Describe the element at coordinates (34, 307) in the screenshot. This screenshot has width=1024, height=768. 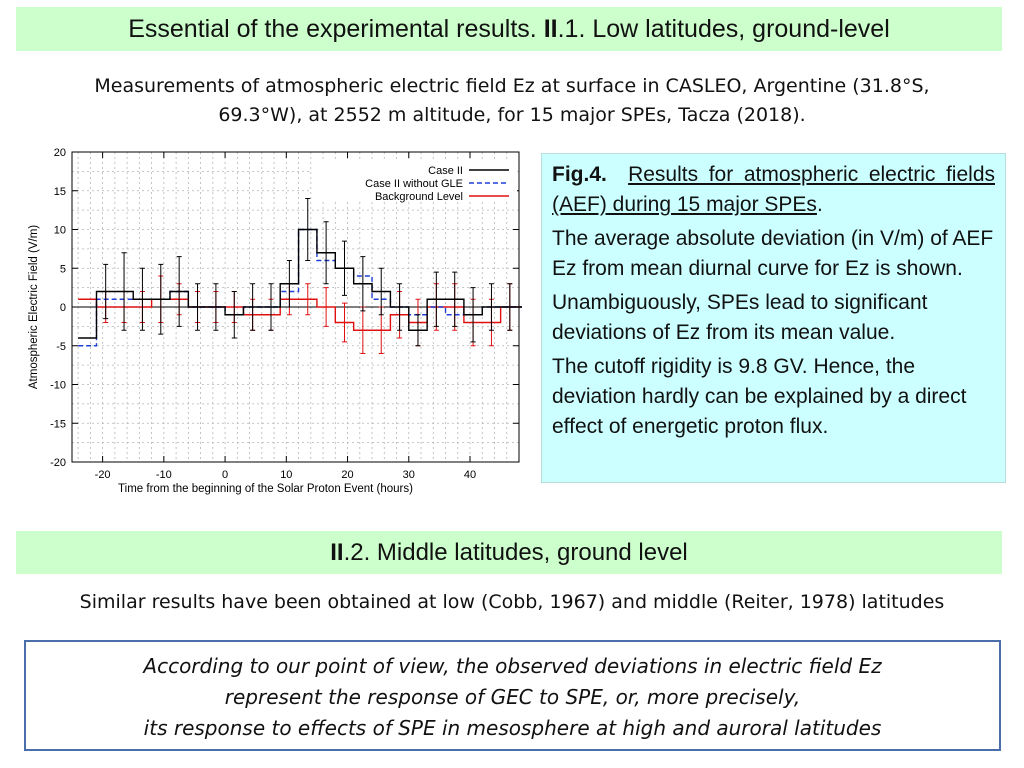
I see `y-axis-label: Atmospheric Electric Field (V/m)` at that location.